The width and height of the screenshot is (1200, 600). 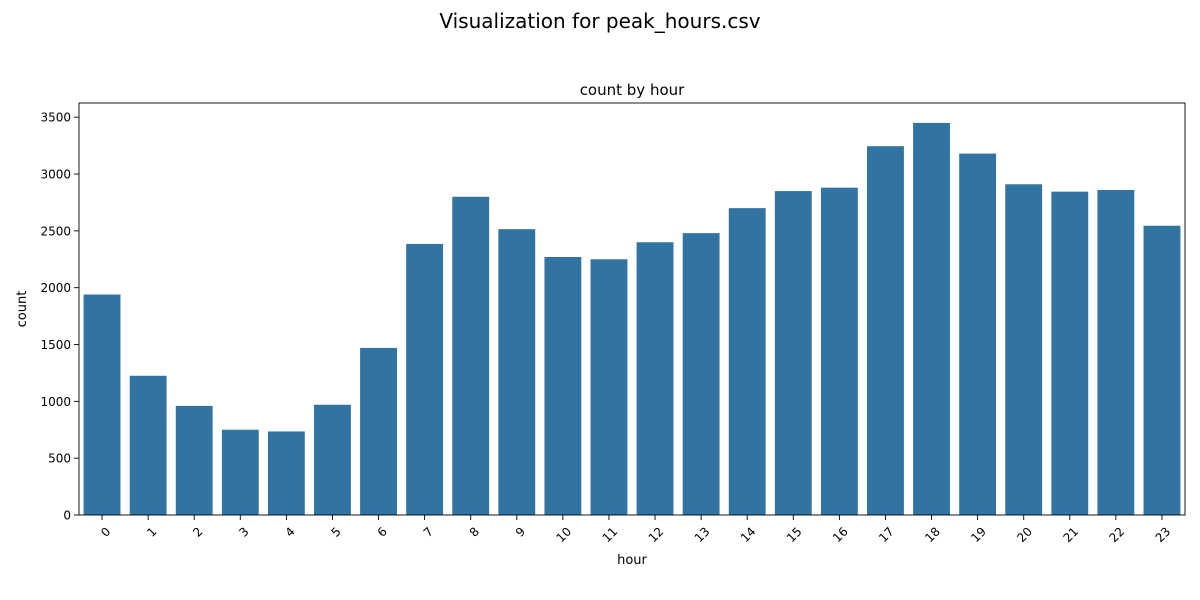 What do you see at coordinates (1070, 534) in the screenshot?
I see `x-tick-label: 21` at bounding box center [1070, 534].